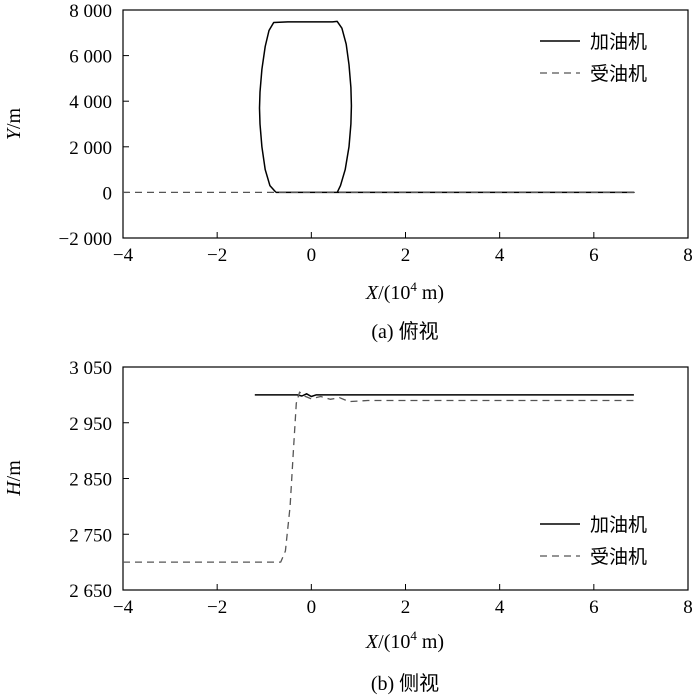 The height and width of the screenshot is (700, 700). I want to click on y-tick-label: 8 000, so click(90, 11).